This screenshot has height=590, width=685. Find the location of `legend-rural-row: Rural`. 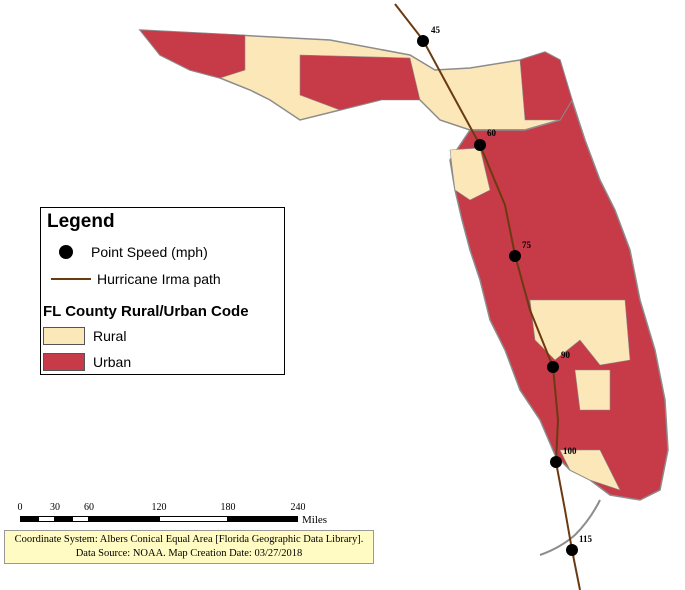

legend-rural-row: Rural is located at coordinates (84, 336).